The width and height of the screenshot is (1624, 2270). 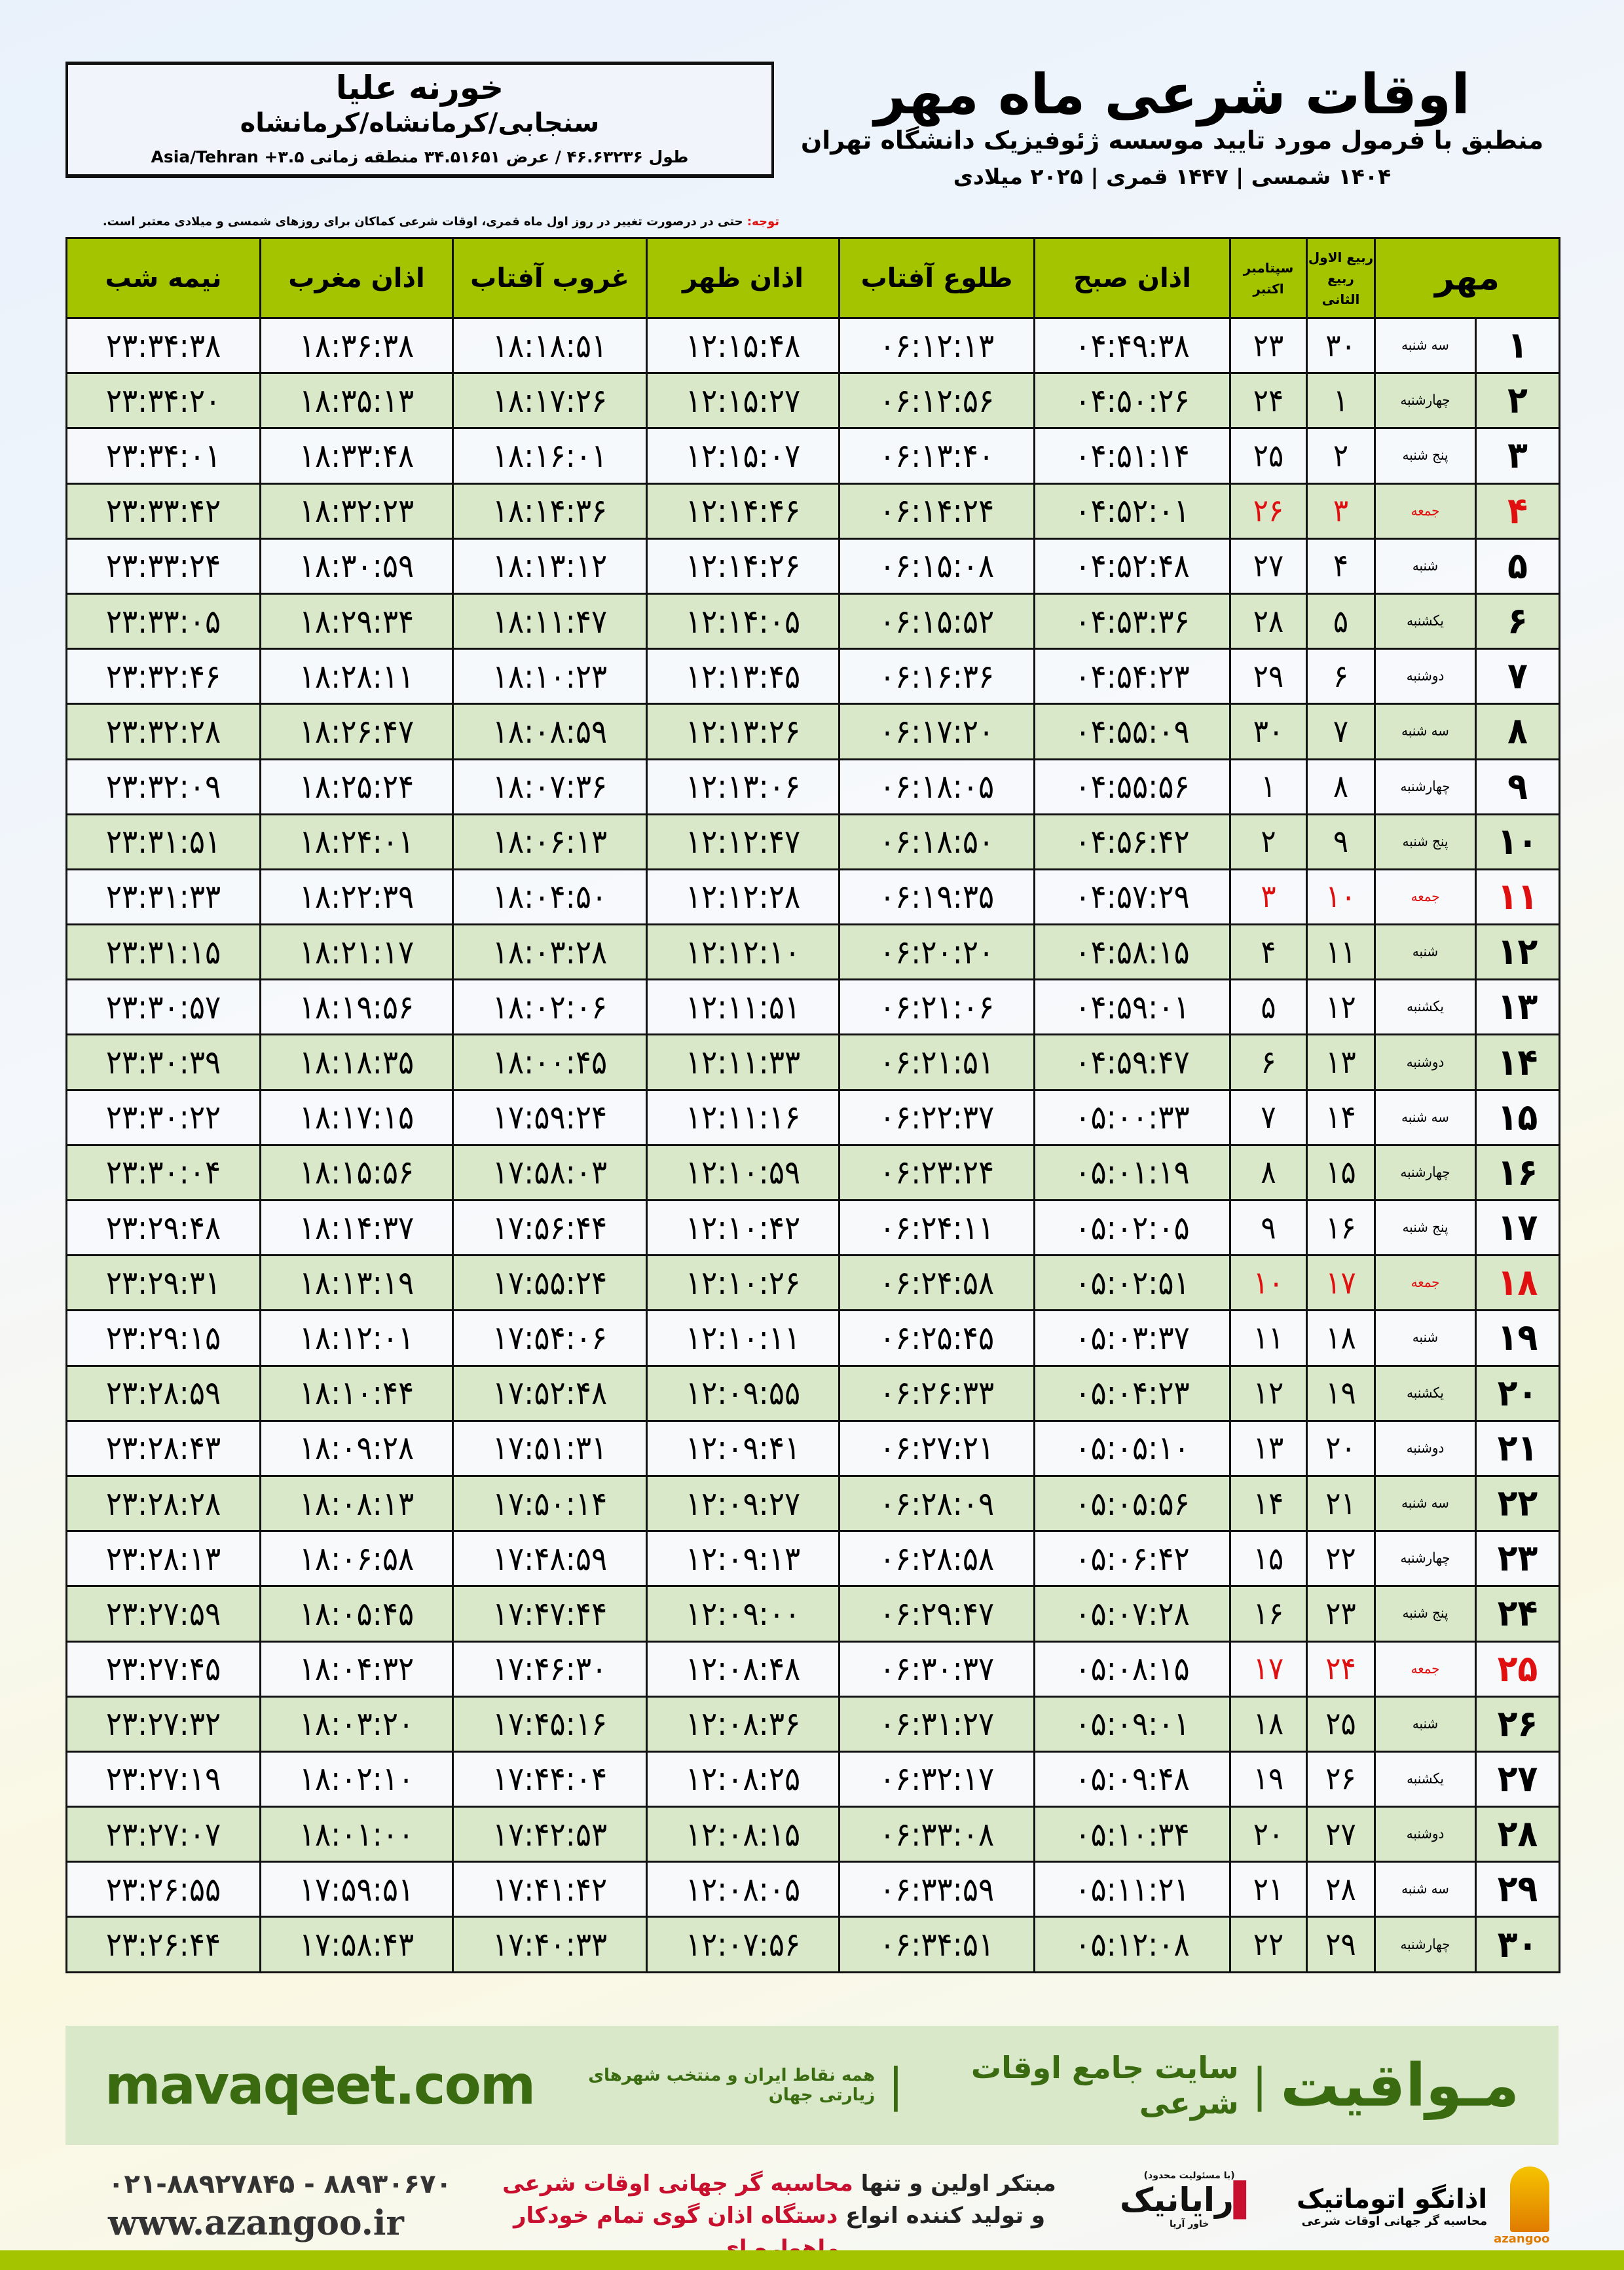 What do you see at coordinates (356, 1779) in the screenshot?
I see `cell-maghrib: ۱۸:۰۲:۱۰` at bounding box center [356, 1779].